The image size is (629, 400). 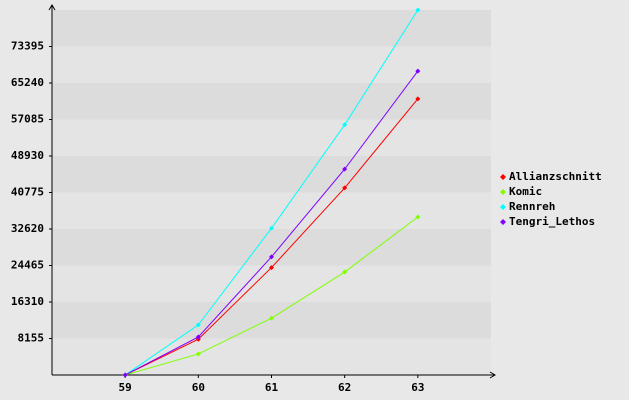 What do you see at coordinates (552, 221) in the screenshot?
I see `legend-label: Tengri_Lethos` at bounding box center [552, 221].